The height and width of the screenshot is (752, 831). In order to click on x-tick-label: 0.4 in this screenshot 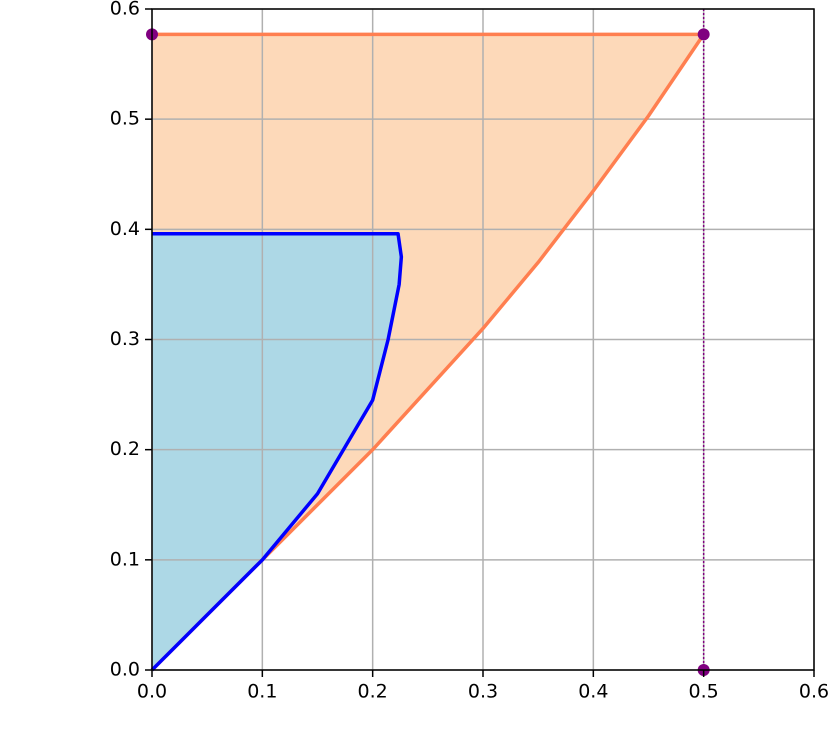, I will do `click(593, 692)`.